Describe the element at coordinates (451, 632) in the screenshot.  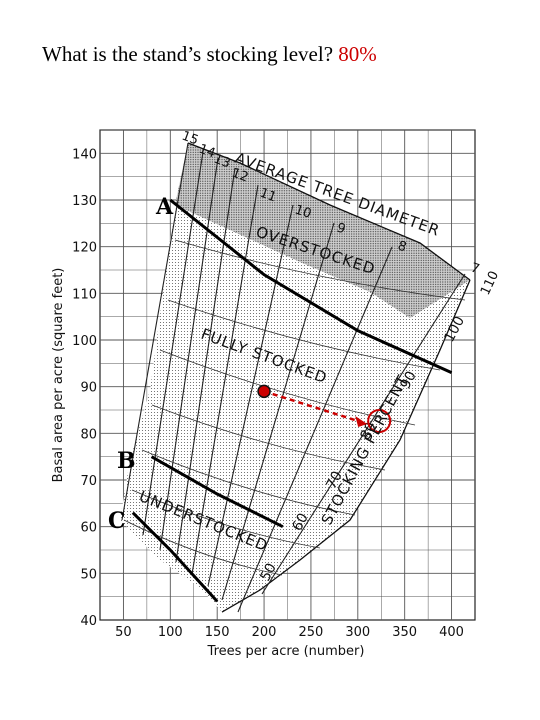
I see `x-tick-label: 400` at that location.